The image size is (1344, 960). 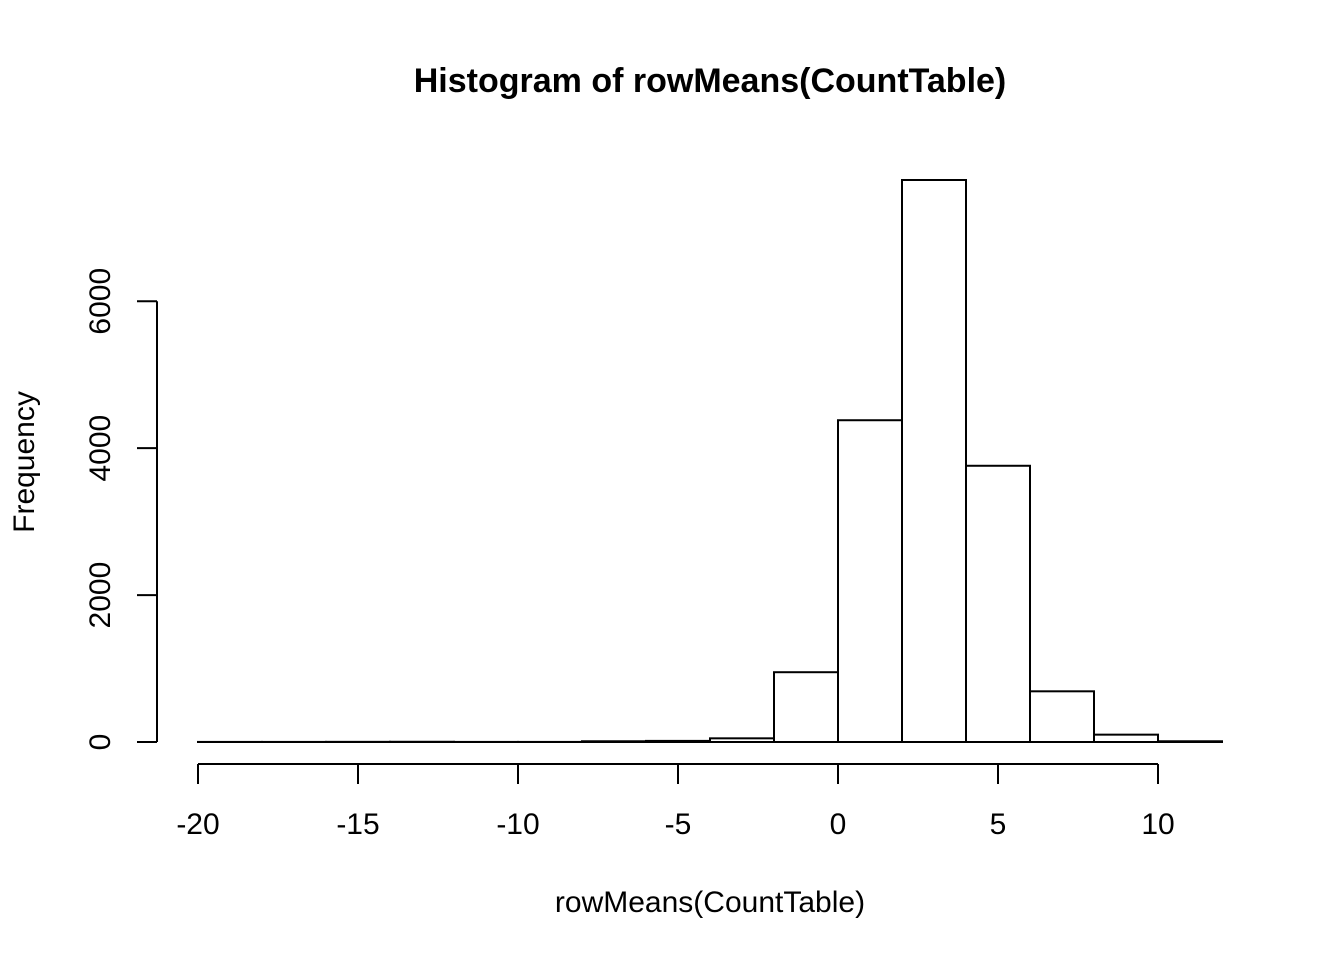 What do you see at coordinates (710, 81) in the screenshot?
I see `chart-title: Histogram of rowMeans(CountTable)` at bounding box center [710, 81].